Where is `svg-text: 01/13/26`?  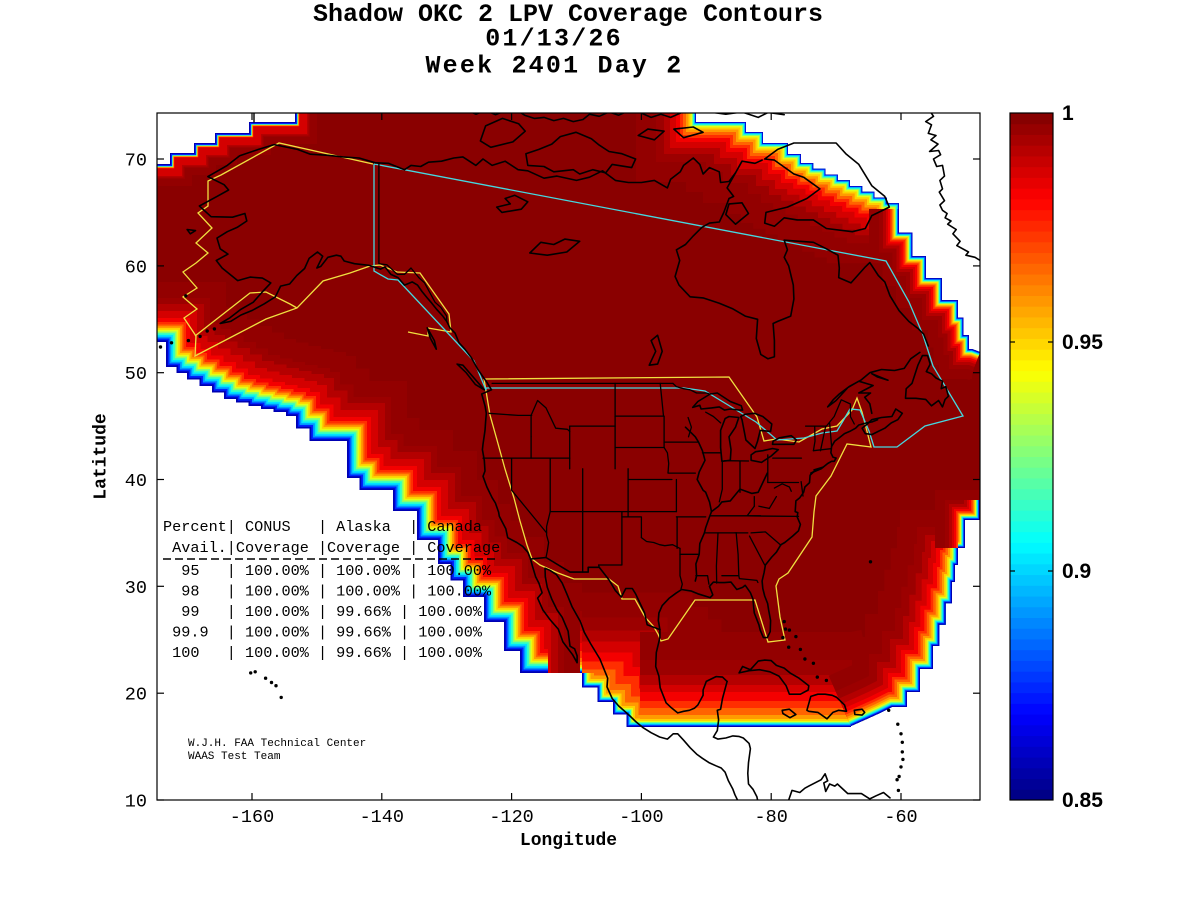
svg-text: 01/13/26 is located at coordinates (554, 39).